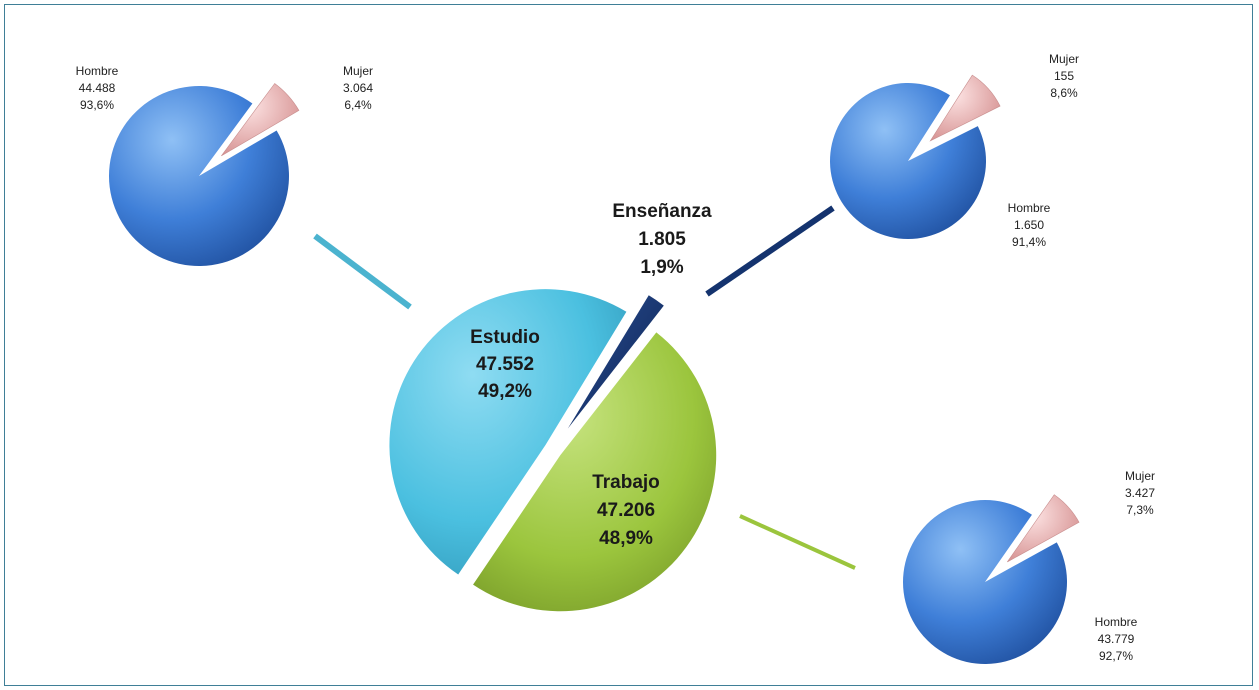 Image resolution: width=1259 pixels, height=690 pixels. I want to click on label-estudio-percent: 49,2%, so click(505, 391).